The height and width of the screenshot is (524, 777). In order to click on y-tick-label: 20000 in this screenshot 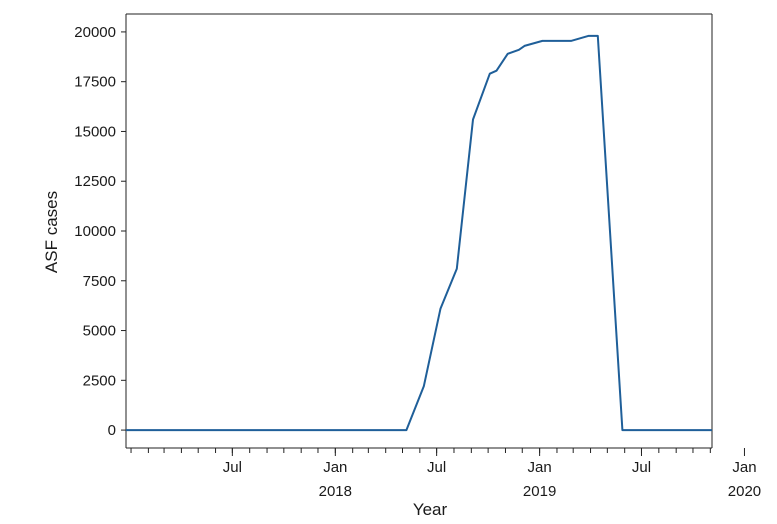, I will do `click(95, 32)`.